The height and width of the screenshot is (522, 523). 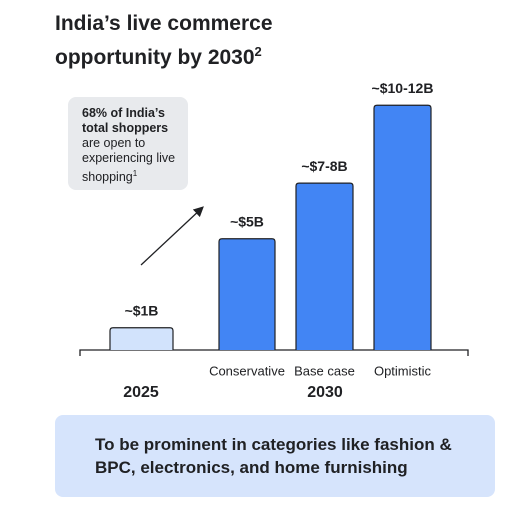 I want to click on value-label: ~$7-8B, so click(x=324, y=166).